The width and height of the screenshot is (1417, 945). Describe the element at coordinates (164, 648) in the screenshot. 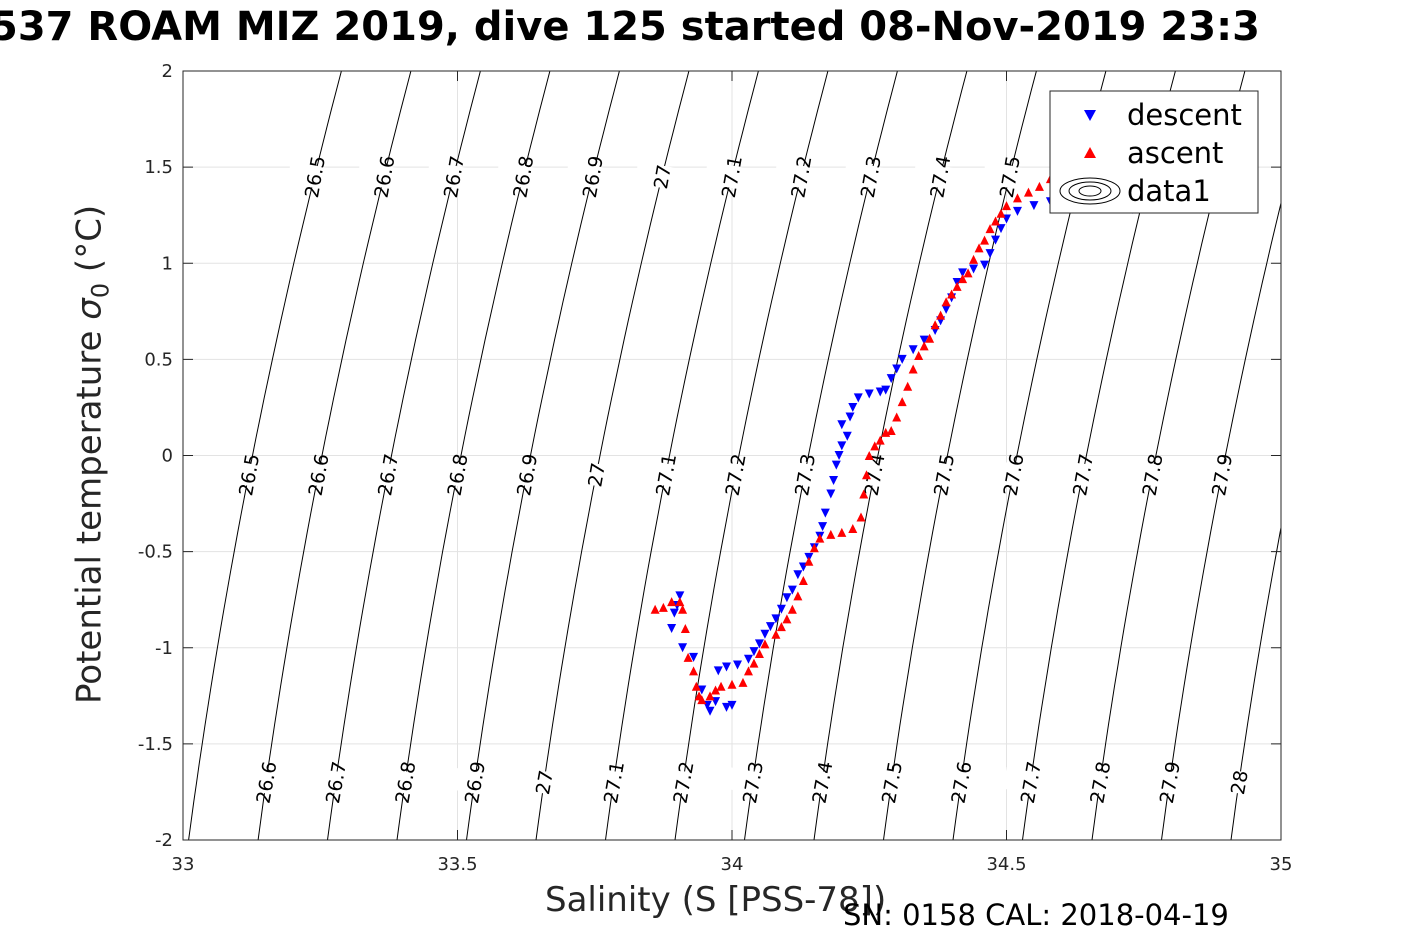

I see `y-tick-label: -1` at that location.